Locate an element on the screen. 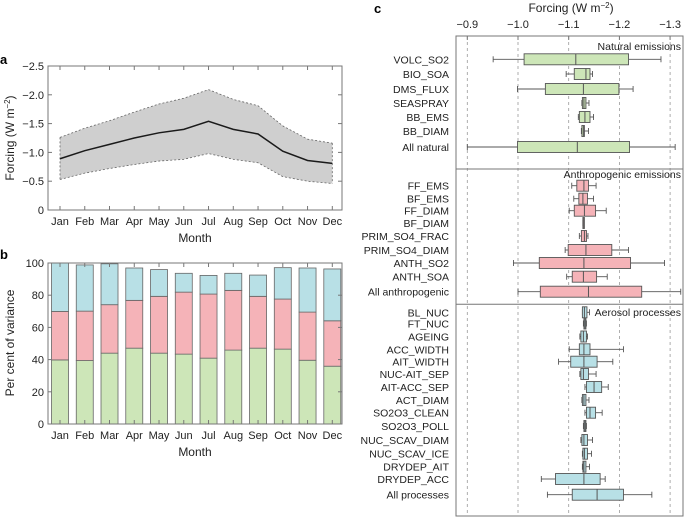  row-label: BF_EMS is located at coordinates (428, 200).